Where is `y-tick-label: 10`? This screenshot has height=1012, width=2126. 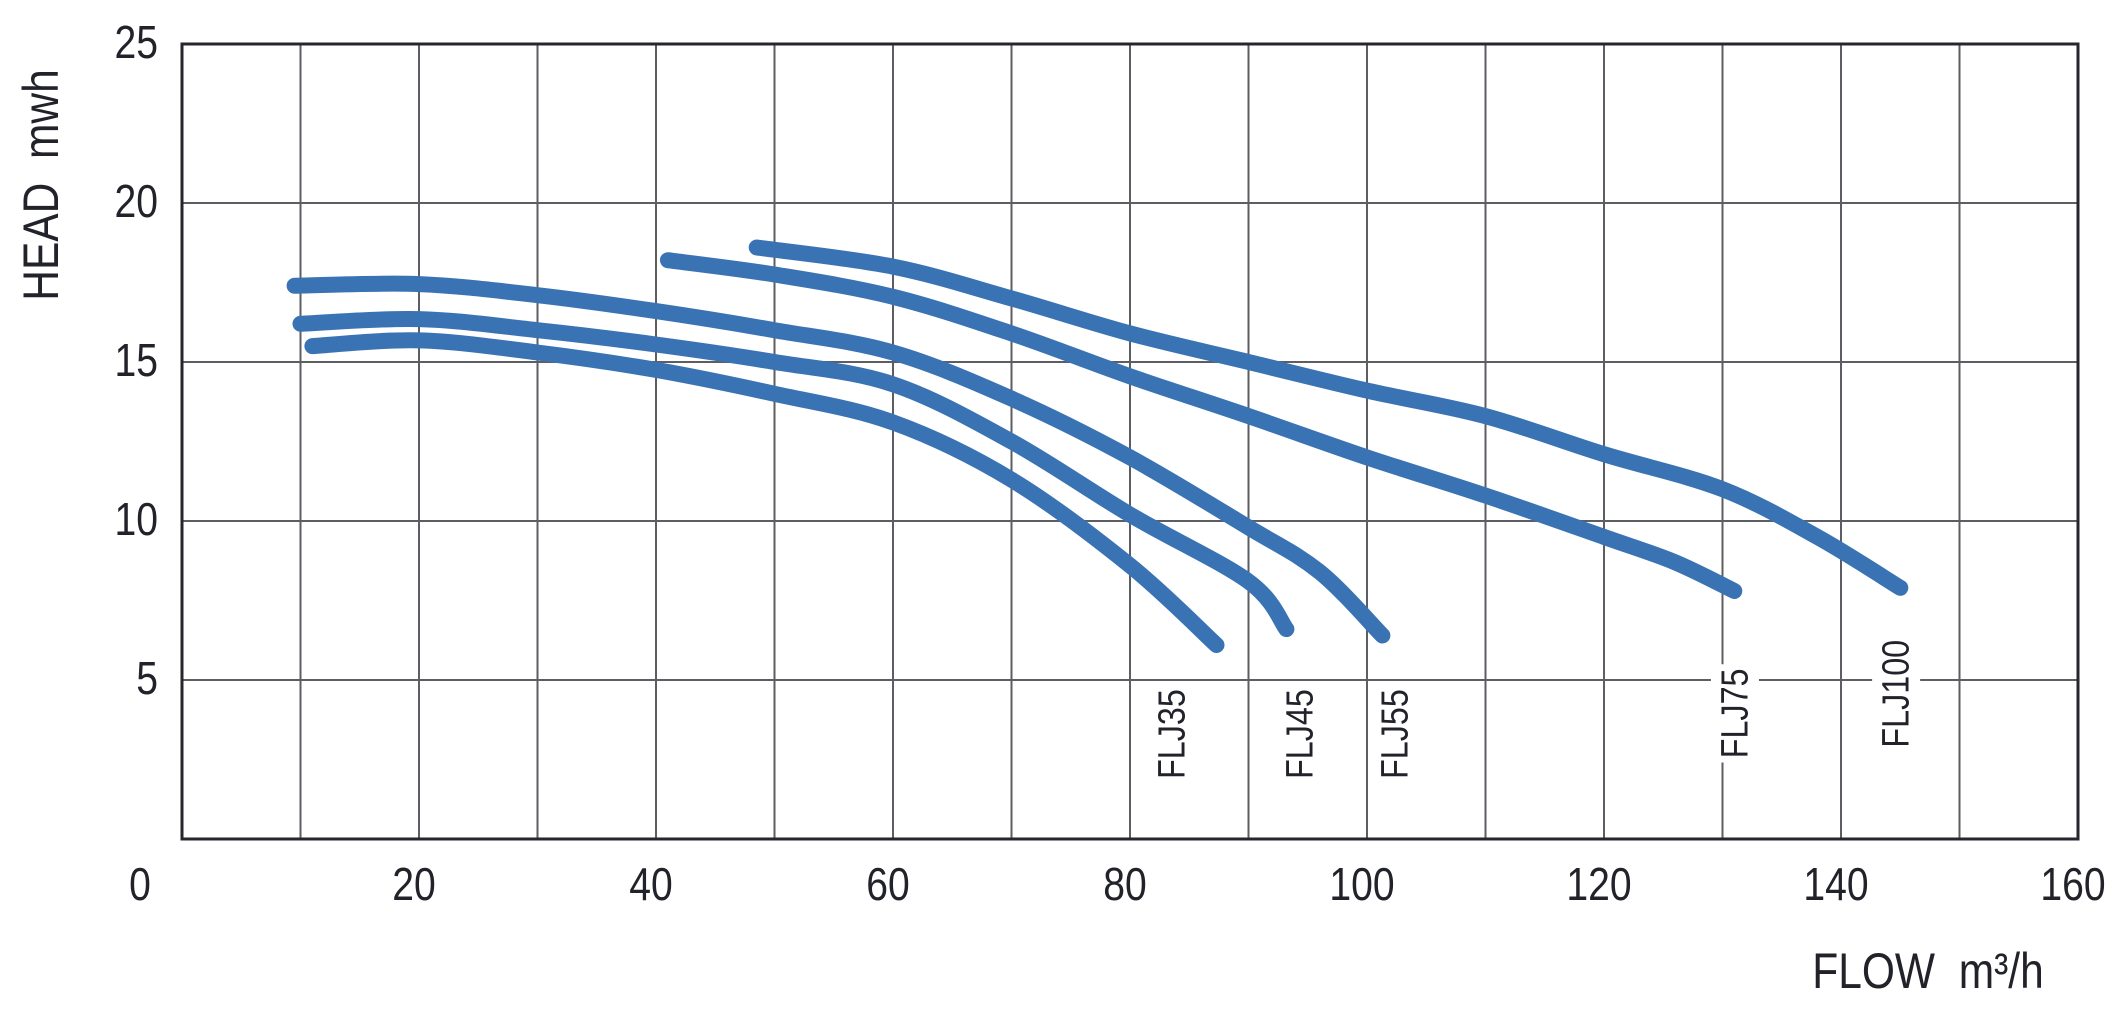
y-tick-label: 10 is located at coordinates (136, 520).